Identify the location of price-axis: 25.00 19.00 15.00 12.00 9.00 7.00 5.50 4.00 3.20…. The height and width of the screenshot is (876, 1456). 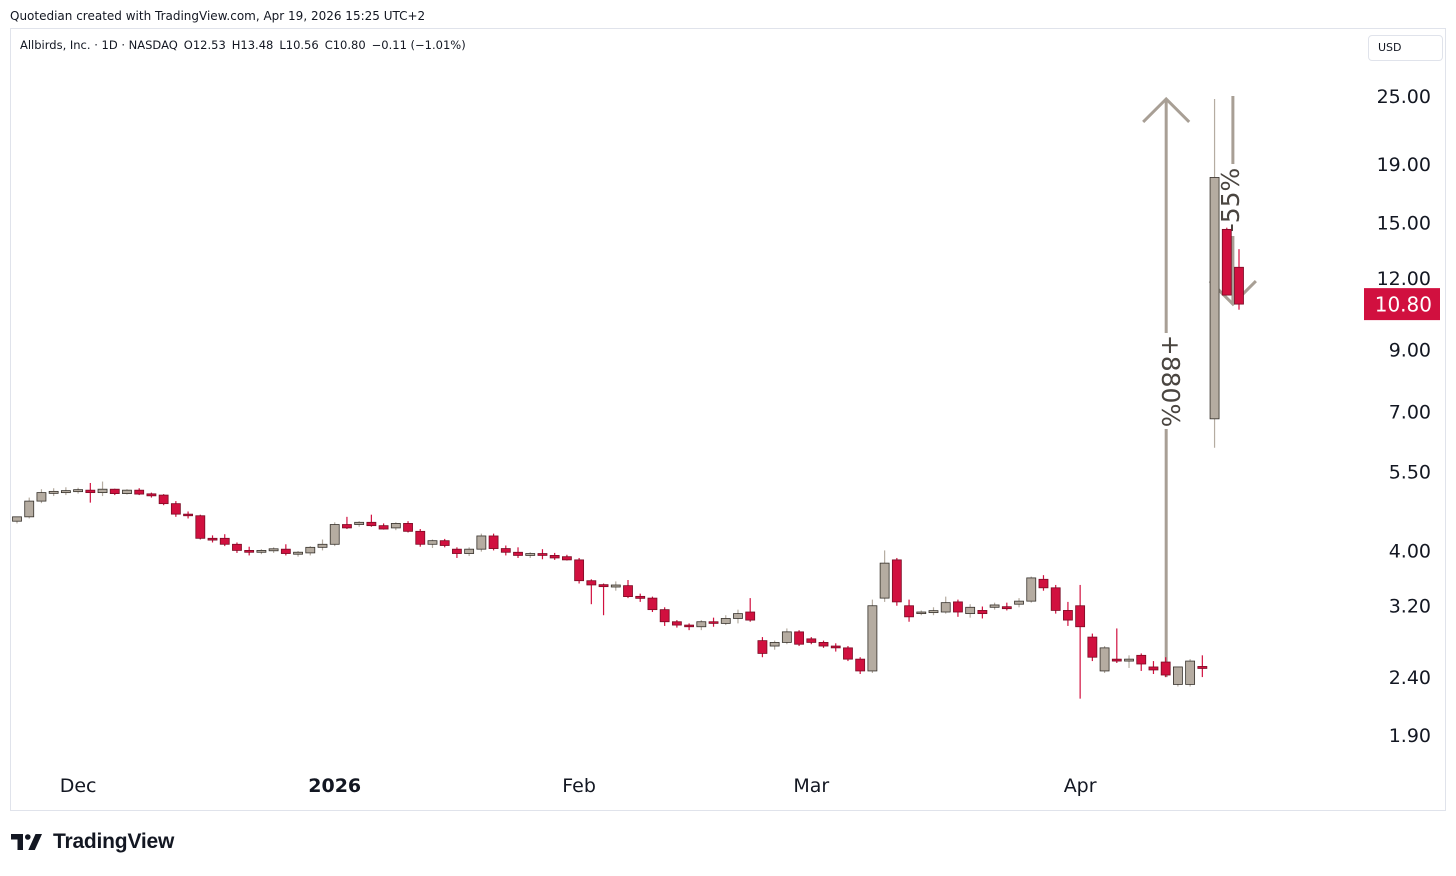
(1404, 416).